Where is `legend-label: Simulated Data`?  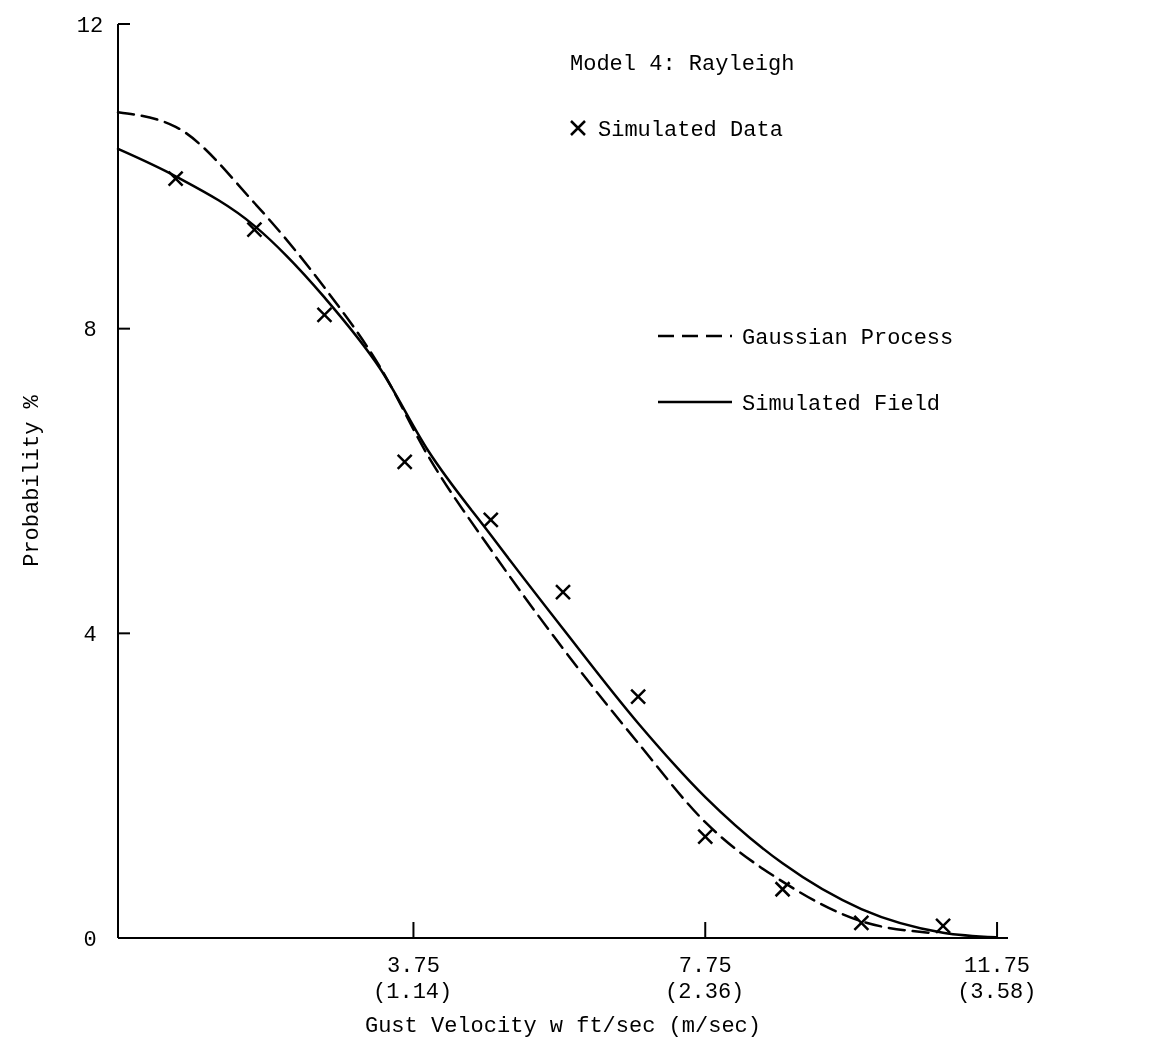 legend-label: Simulated Data is located at coordinates (690, 130).